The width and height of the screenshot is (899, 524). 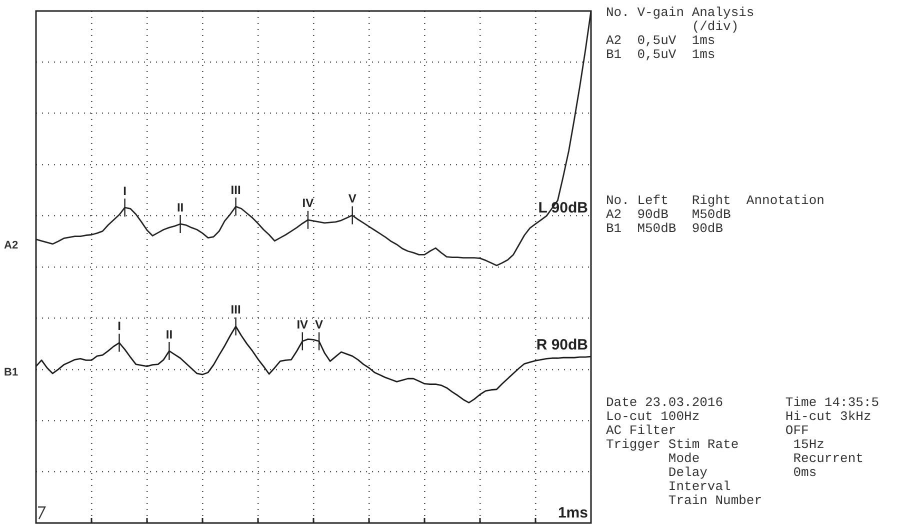 What do you see at coordinates (11, 372) in the screenshot?
I see `series-label: B1` at bounding box center [11, 372].